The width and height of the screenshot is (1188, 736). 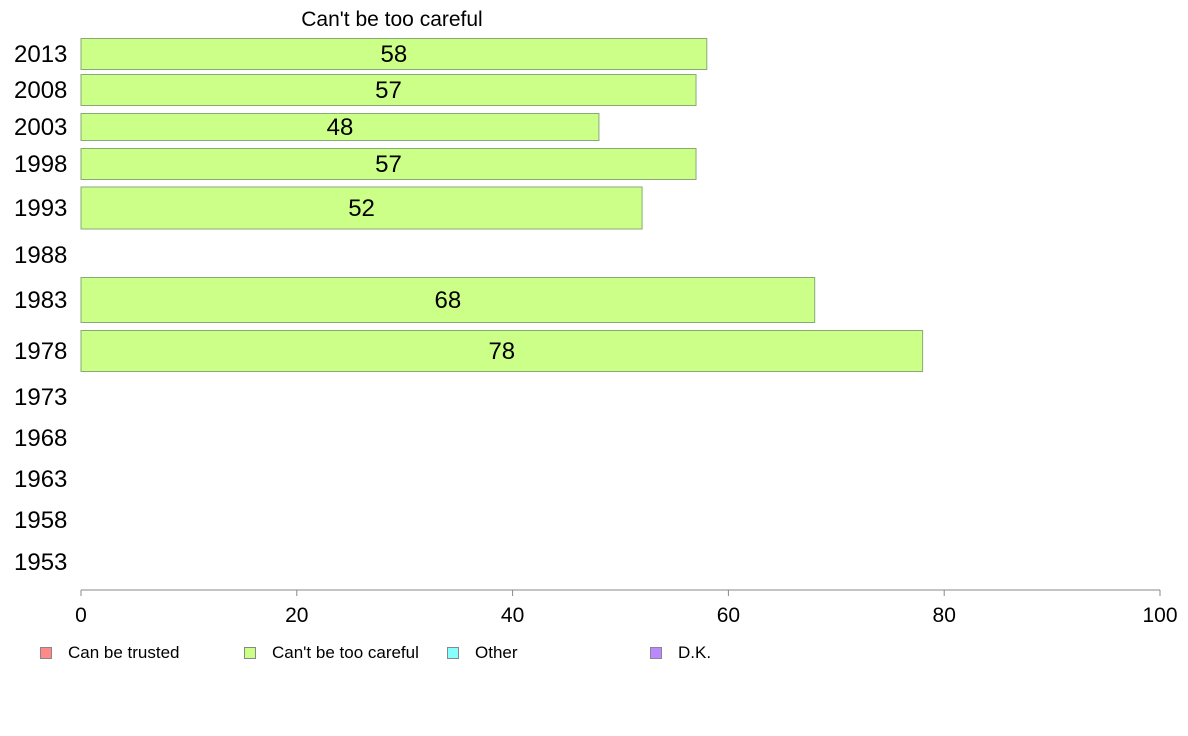 I want to click on x-tick-label: 20, so click(x=296, y=615).